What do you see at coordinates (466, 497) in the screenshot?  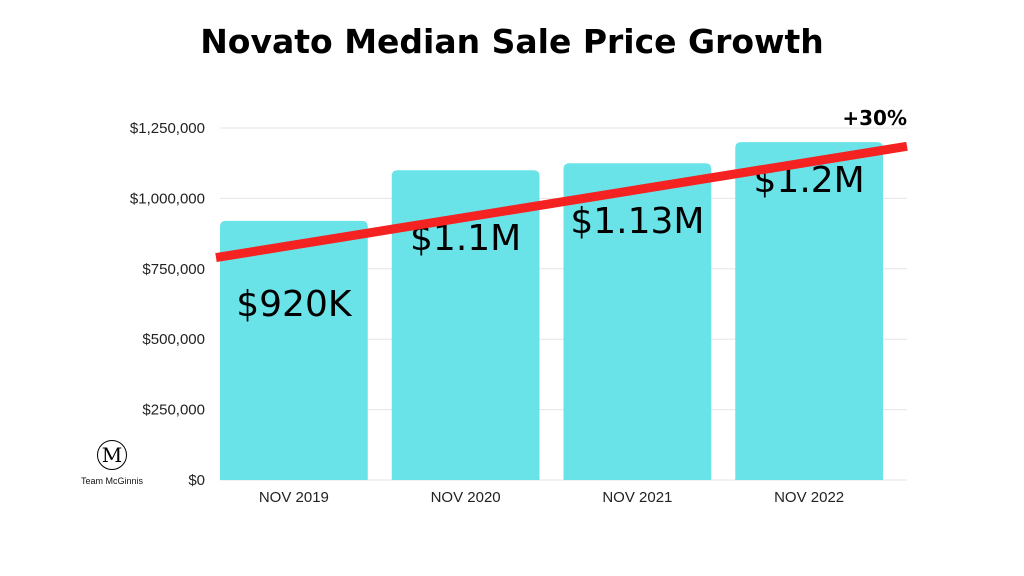 I see `x-tick-label: NOV 2020` at bounding box center [466, 497].